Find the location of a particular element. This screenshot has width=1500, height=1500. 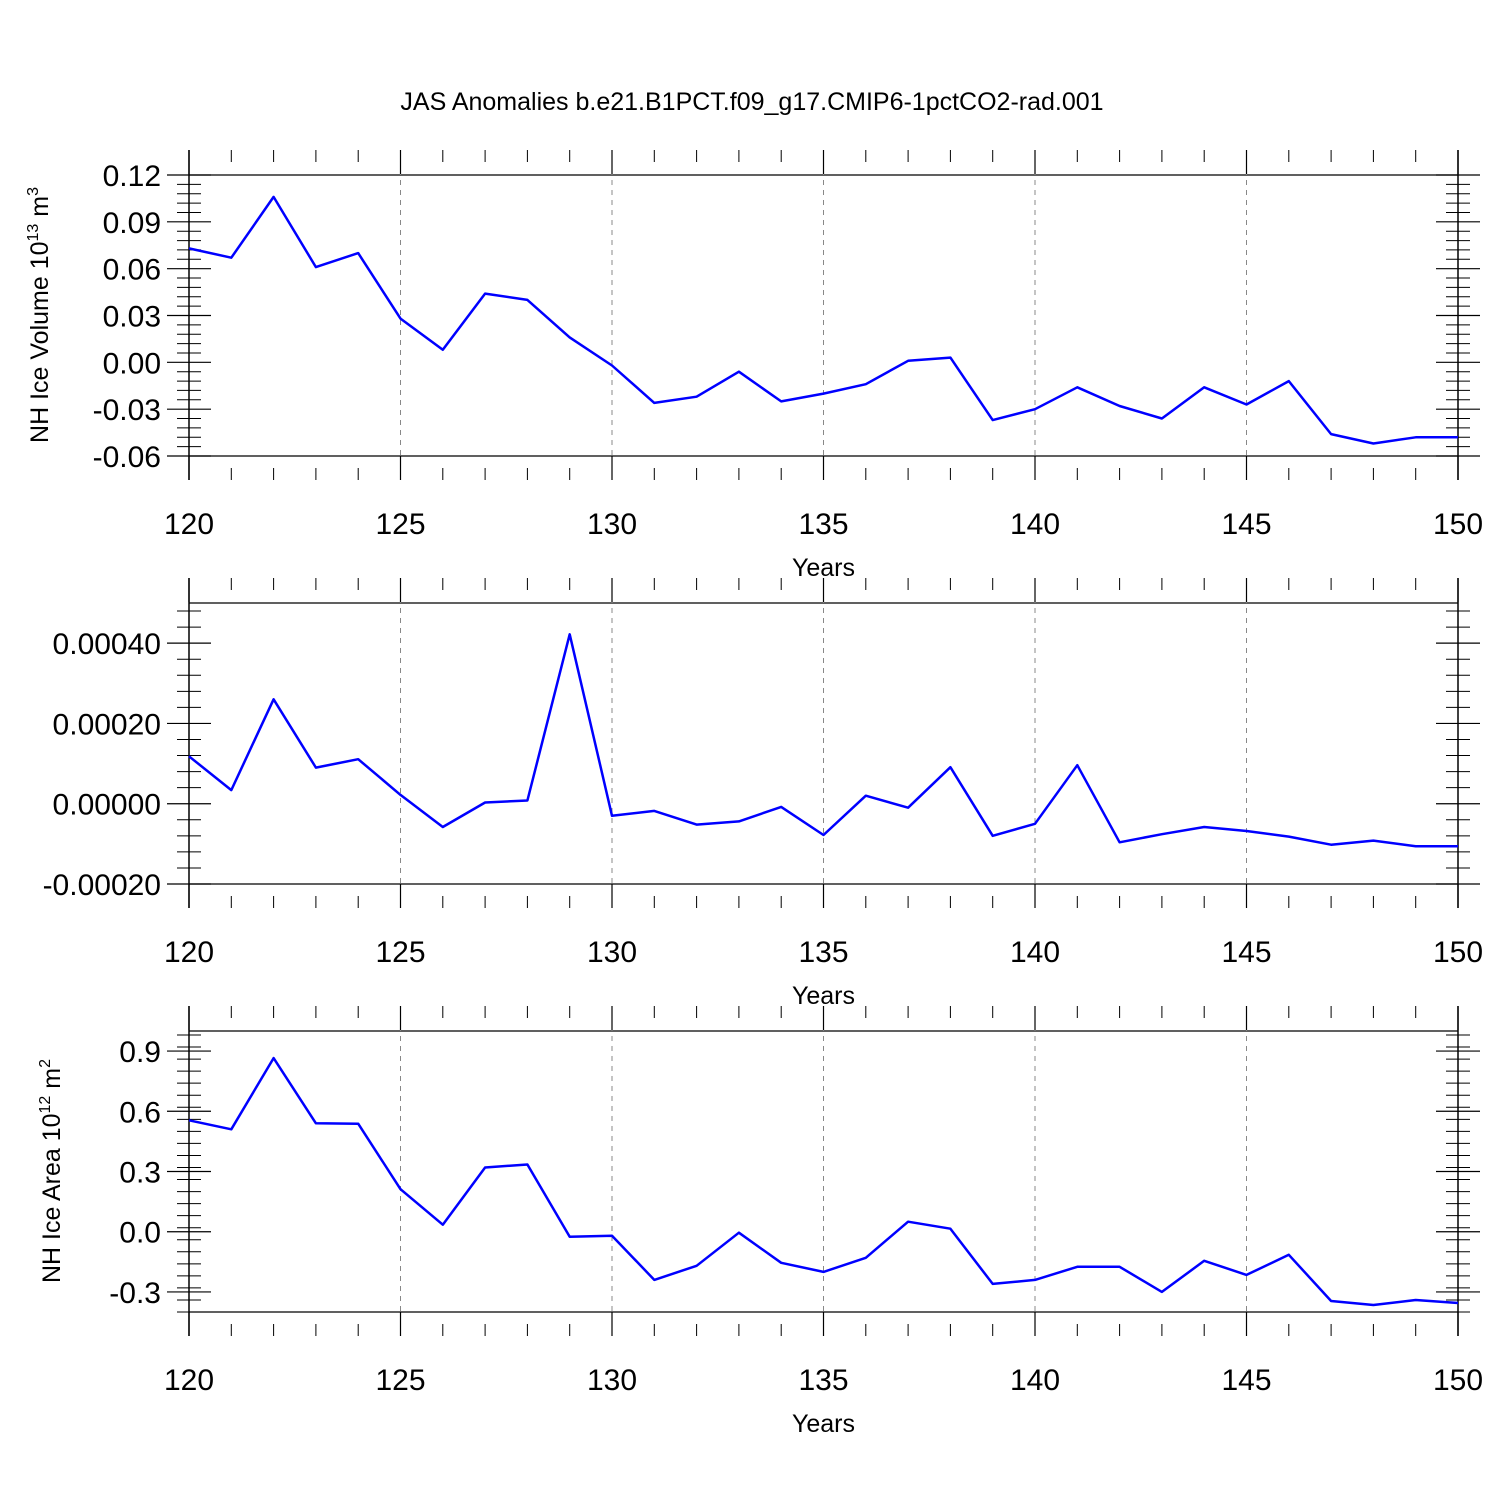

y-tick-label: 0.6 is located at coordinates (140, 1112).